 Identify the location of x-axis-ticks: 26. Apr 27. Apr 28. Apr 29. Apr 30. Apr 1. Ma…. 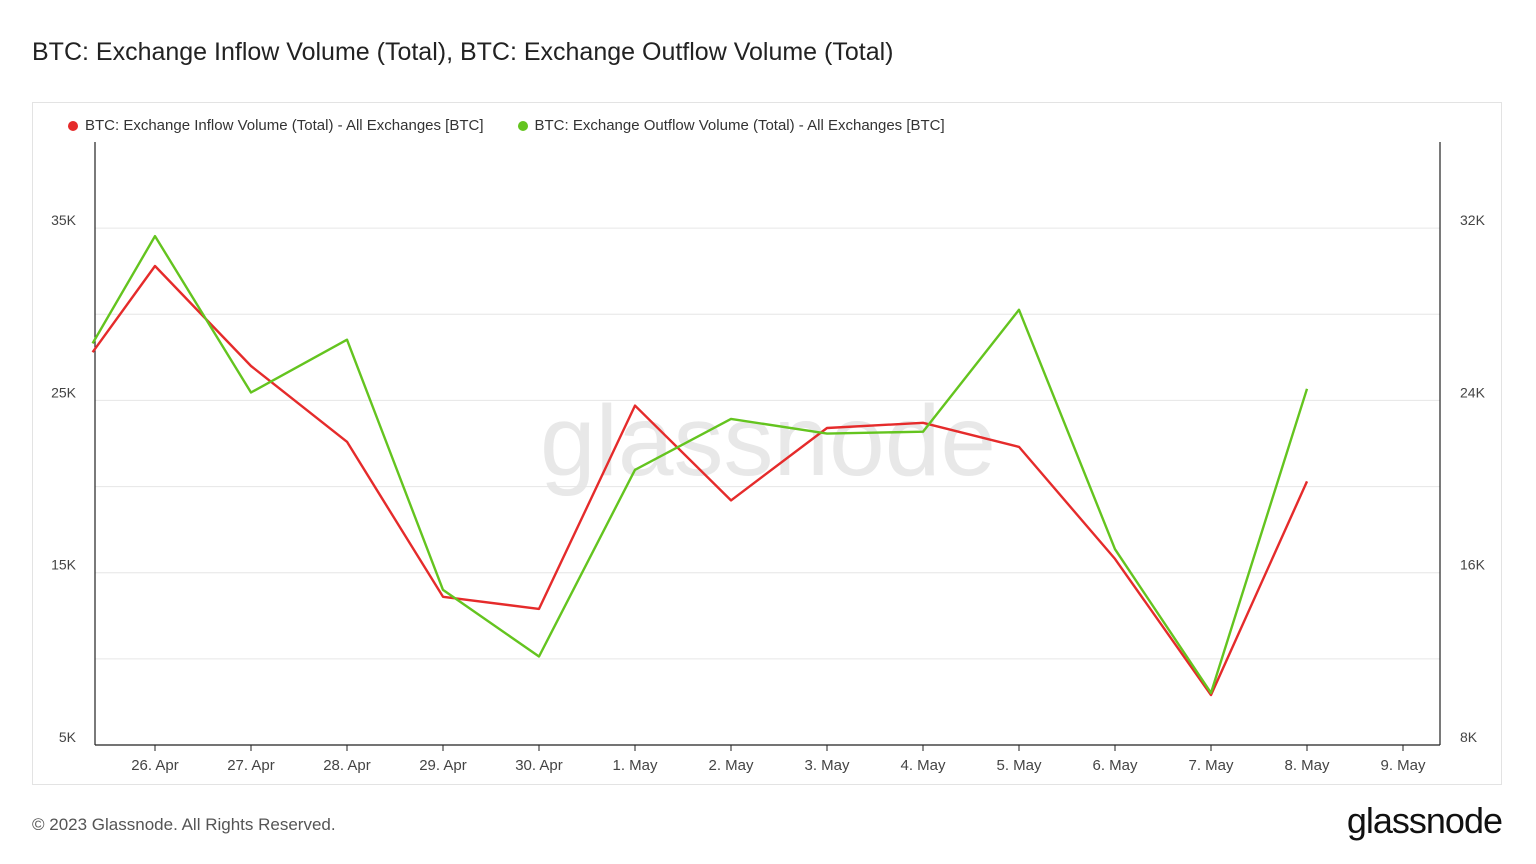
(778, 759).